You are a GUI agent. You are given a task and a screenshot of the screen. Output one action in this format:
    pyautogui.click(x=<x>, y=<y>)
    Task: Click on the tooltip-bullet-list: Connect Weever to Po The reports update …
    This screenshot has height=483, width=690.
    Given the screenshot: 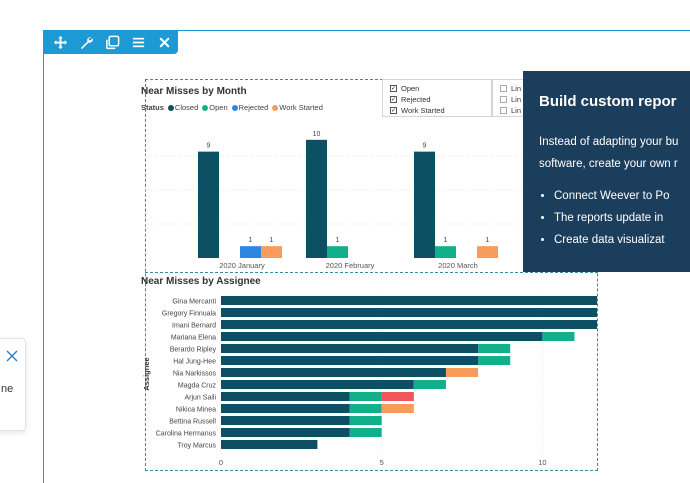 What is the action you would take?
    pyautogui.click(x=604, y=218)
    